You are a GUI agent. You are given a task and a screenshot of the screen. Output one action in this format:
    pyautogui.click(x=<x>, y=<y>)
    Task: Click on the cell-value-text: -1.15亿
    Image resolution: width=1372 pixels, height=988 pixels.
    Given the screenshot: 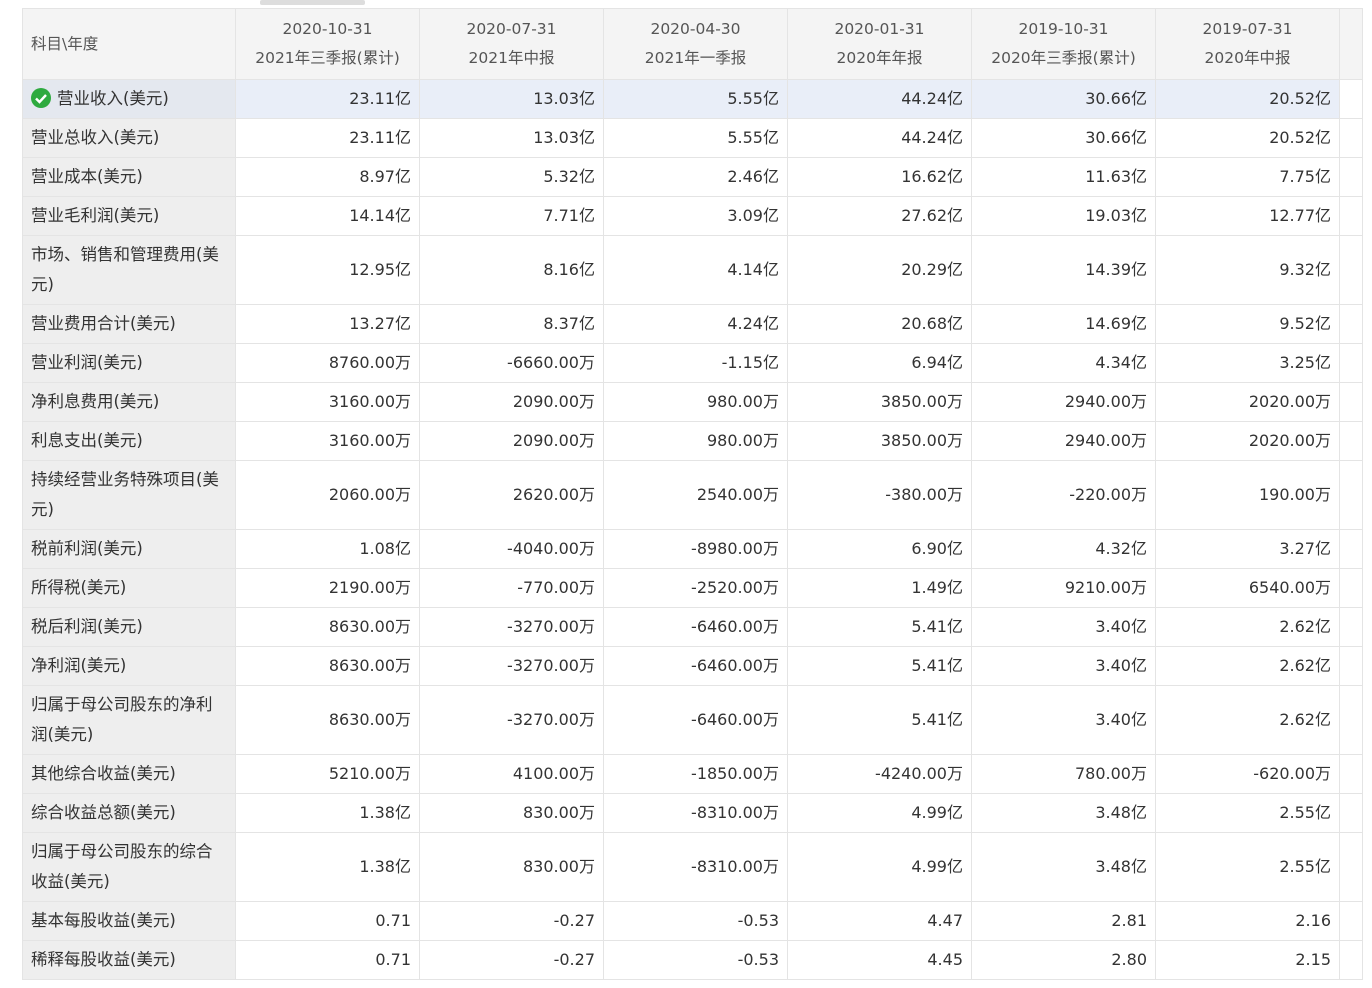 What is the action you would take?
    pyautogui.click(x=750, y=362)
    